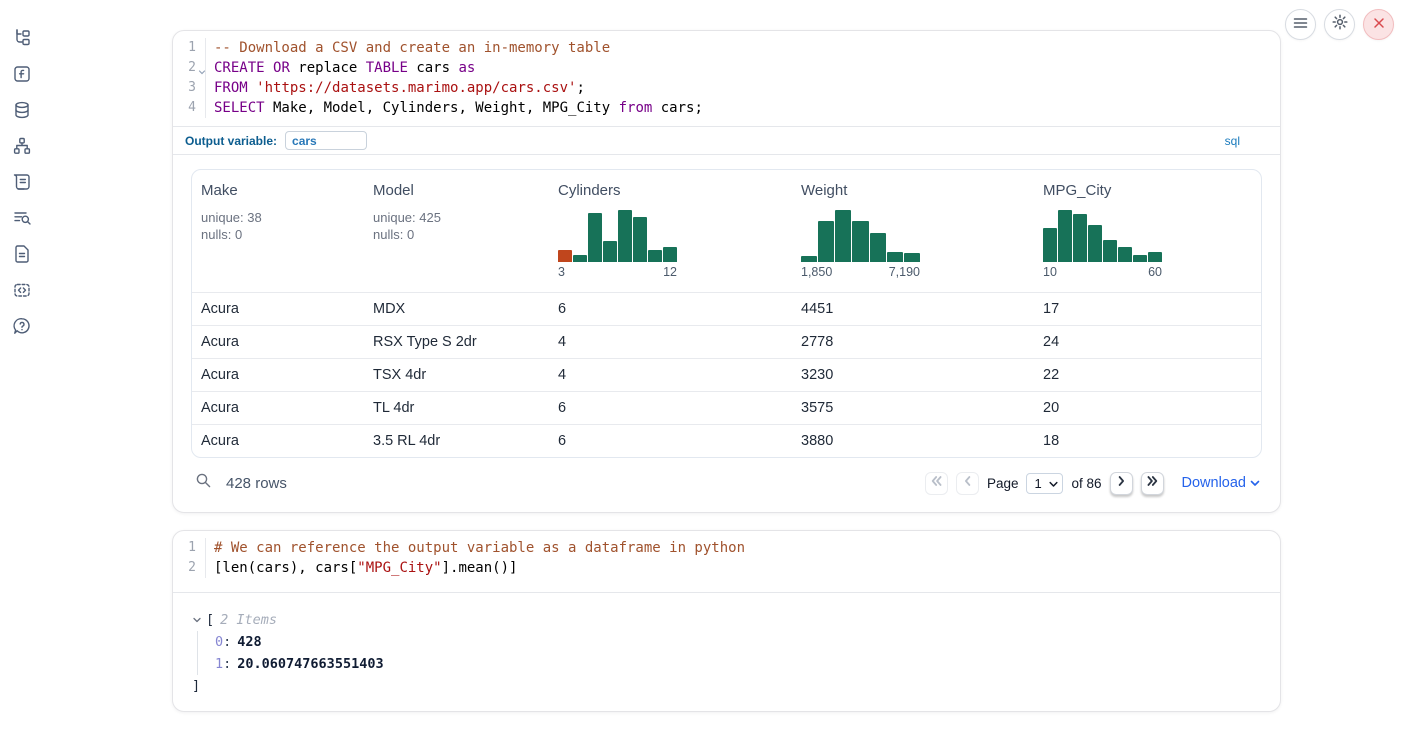  I want to click on sidebar-item-documentation, so click(22, 256).